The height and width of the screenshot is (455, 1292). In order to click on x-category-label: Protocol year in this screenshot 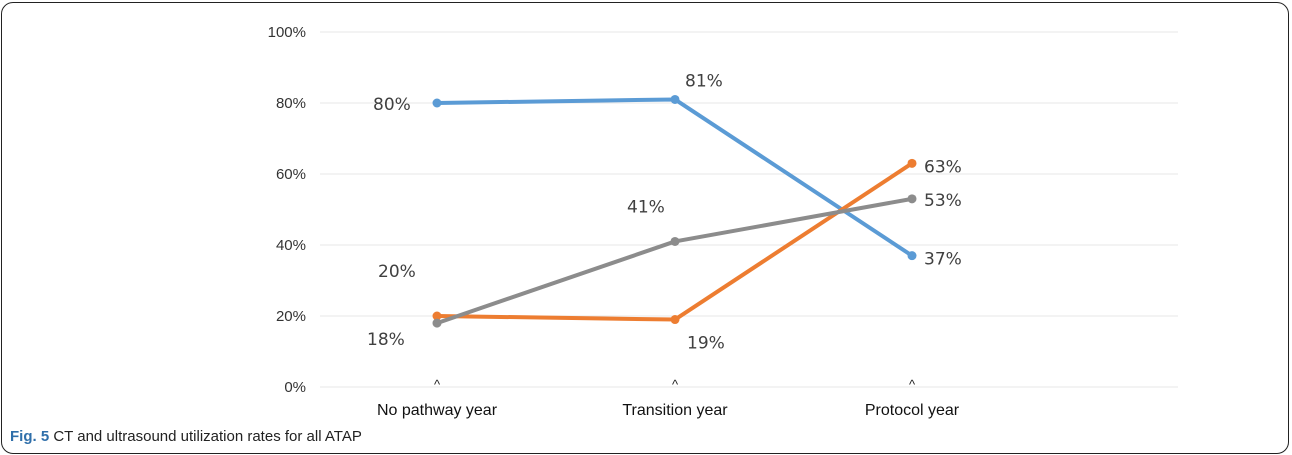, I will do `click(912, 410)`.